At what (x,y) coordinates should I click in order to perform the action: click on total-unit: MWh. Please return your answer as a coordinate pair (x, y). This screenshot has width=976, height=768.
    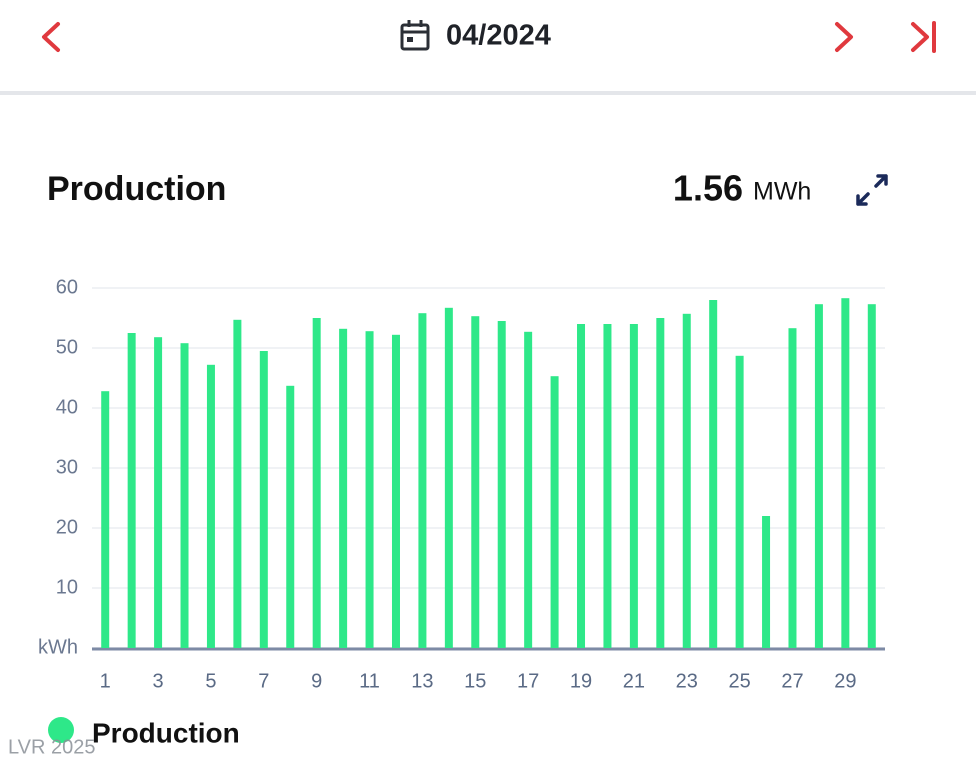
    Looking at the image, I should click on (782, 192).